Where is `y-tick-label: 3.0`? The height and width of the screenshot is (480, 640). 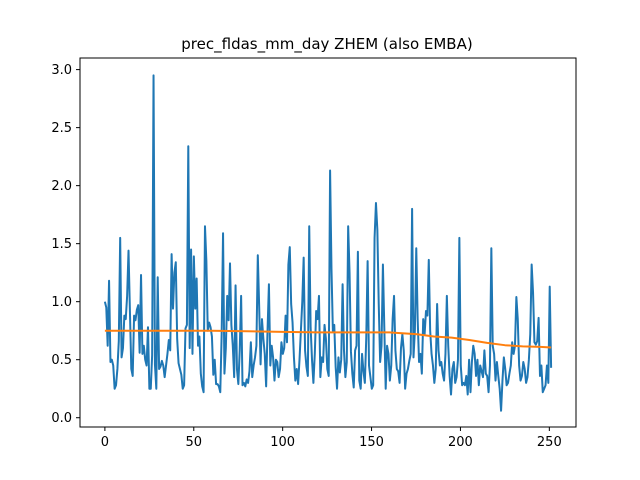
y-tick-label: 3.0 is located at coordinates (61, 70).